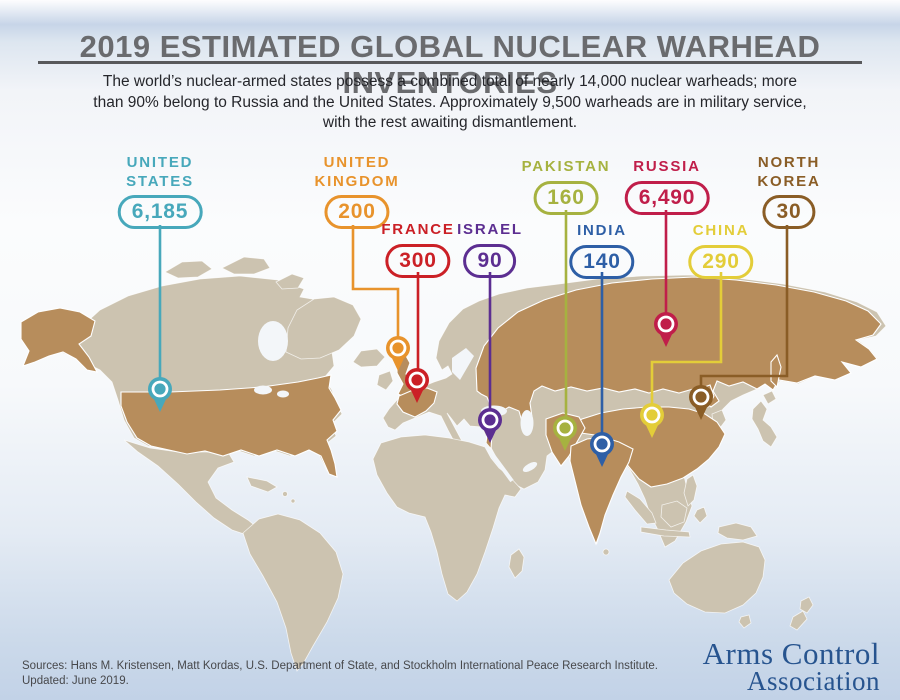 The width and height of the screenshot is (900, 700). I want to click on region-sulawesi, so click(700, 515).